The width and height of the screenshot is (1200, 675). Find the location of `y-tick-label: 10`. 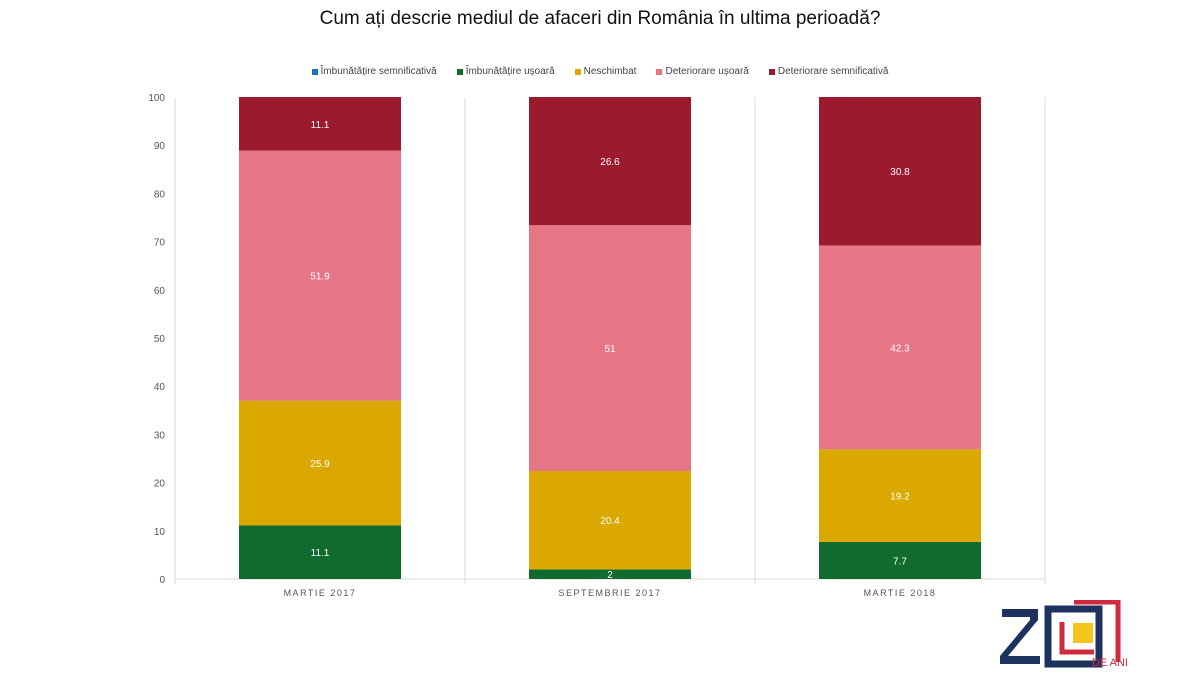

y-tick-label: 10 is located at coordinates (160, 532).